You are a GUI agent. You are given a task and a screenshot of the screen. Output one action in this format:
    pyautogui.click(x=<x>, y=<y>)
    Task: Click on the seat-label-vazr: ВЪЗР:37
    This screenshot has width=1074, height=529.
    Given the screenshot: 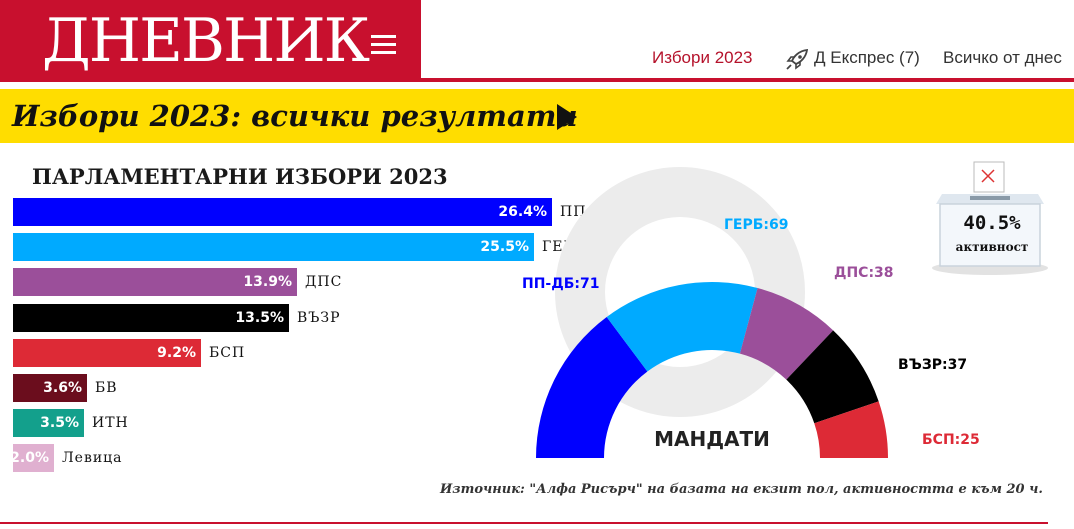 What is the action you would take?
    pyautogui.click(x=933, y=365)
    